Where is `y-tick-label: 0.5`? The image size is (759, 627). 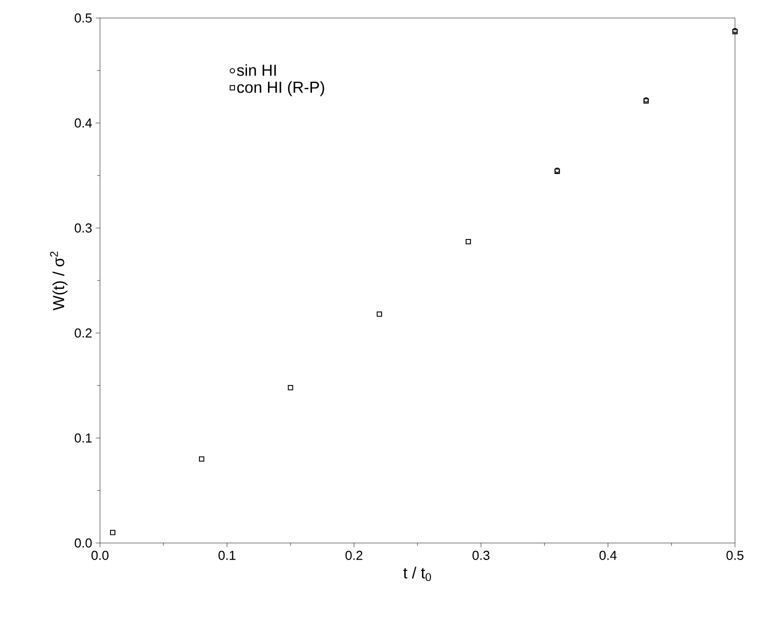
y-tick-label: 0.5 is located at coordinates (83, 18).